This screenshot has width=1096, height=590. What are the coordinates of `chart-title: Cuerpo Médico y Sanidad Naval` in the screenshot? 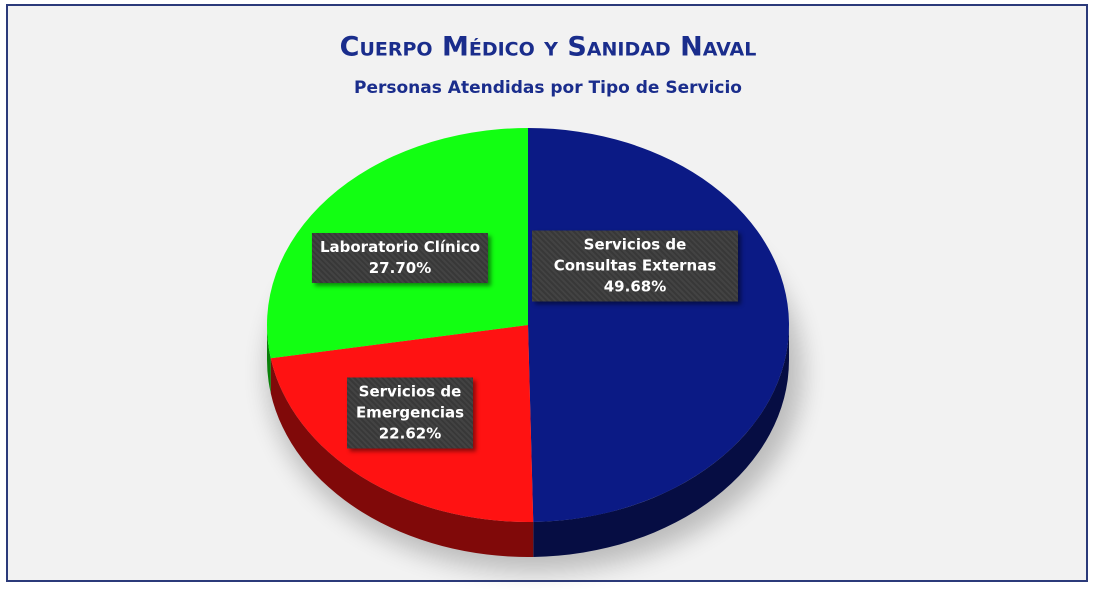 It's located at (548, 47).